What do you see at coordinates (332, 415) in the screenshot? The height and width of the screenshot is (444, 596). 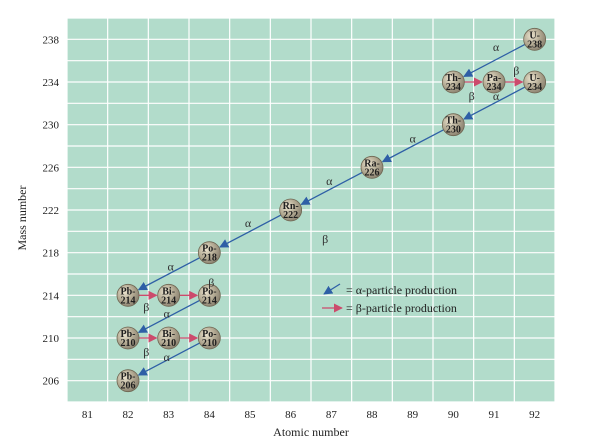 I see `x-tick-label: 87` at bounding box center [332, 415].